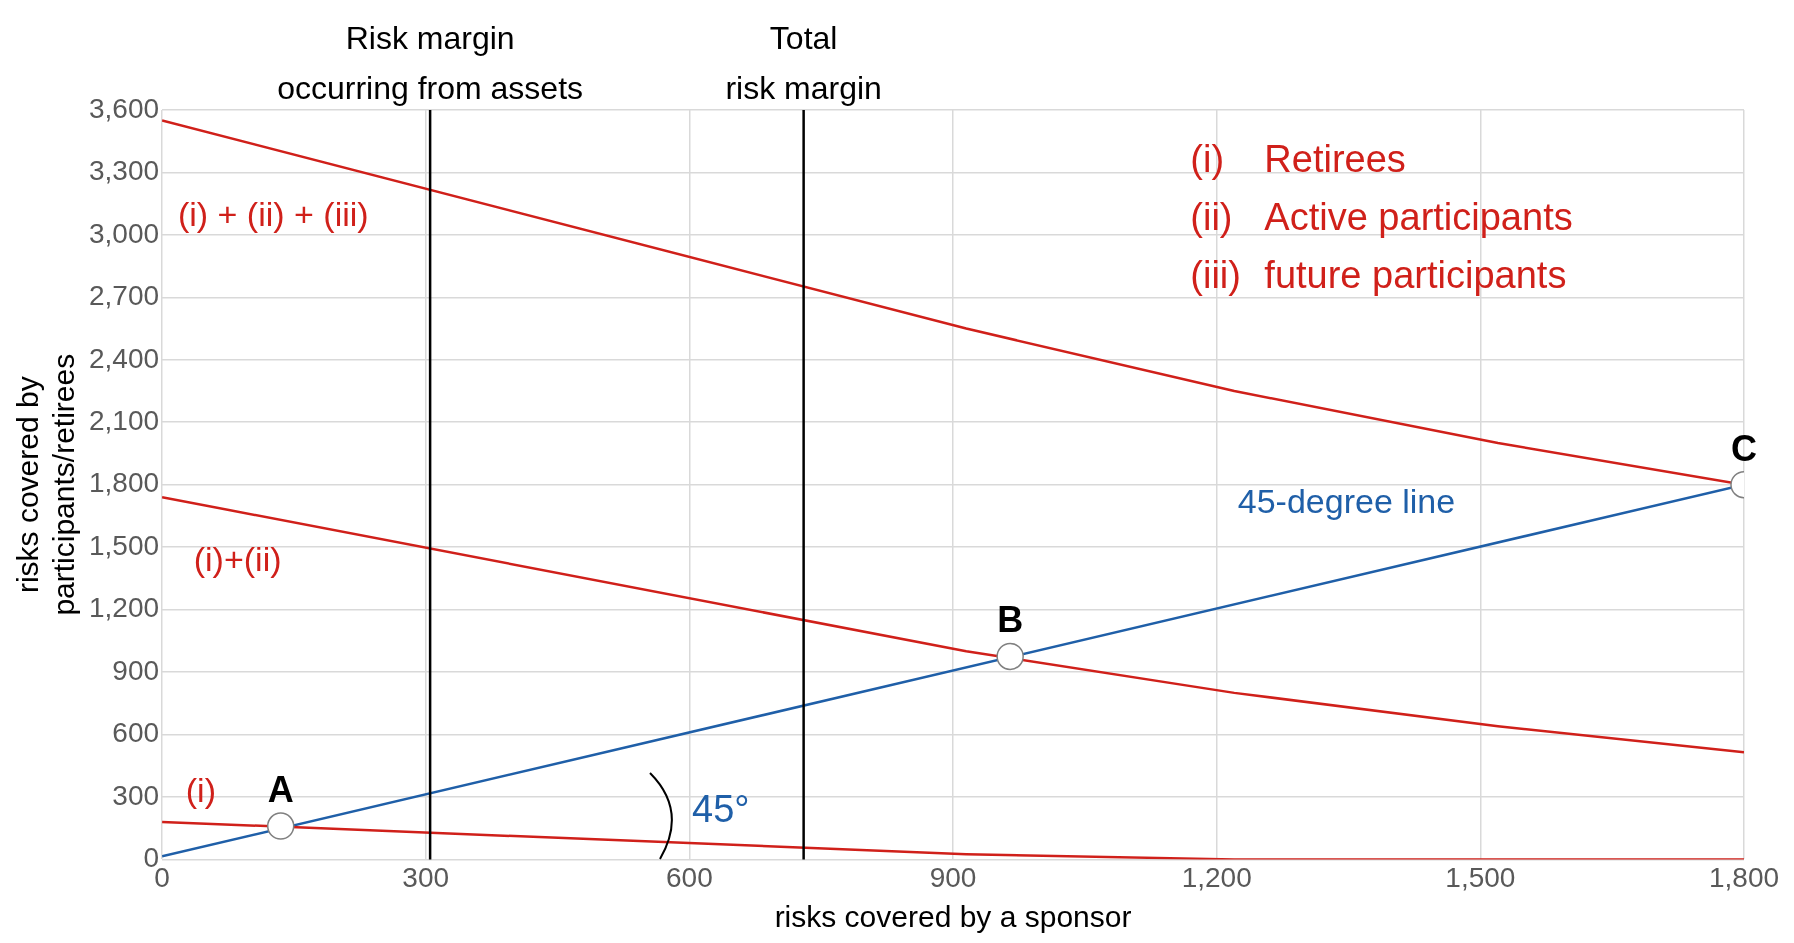  Describe the element at coordinates (200, 790) in the screenshot. I see `series-label: (i)` at that location.